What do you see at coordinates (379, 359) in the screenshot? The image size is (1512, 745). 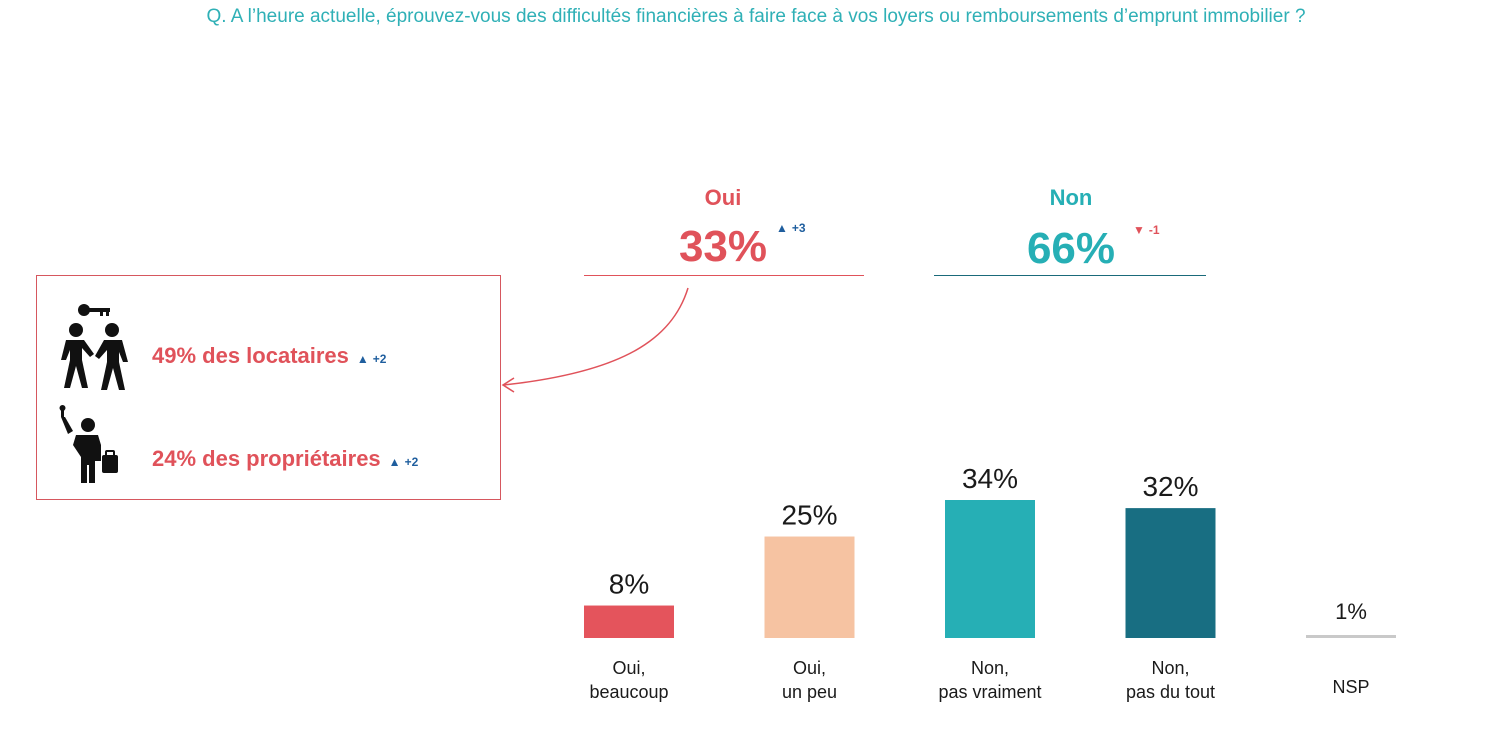 I see `segment-tenants-delta-value: +2` at bounding box center [379, 359].